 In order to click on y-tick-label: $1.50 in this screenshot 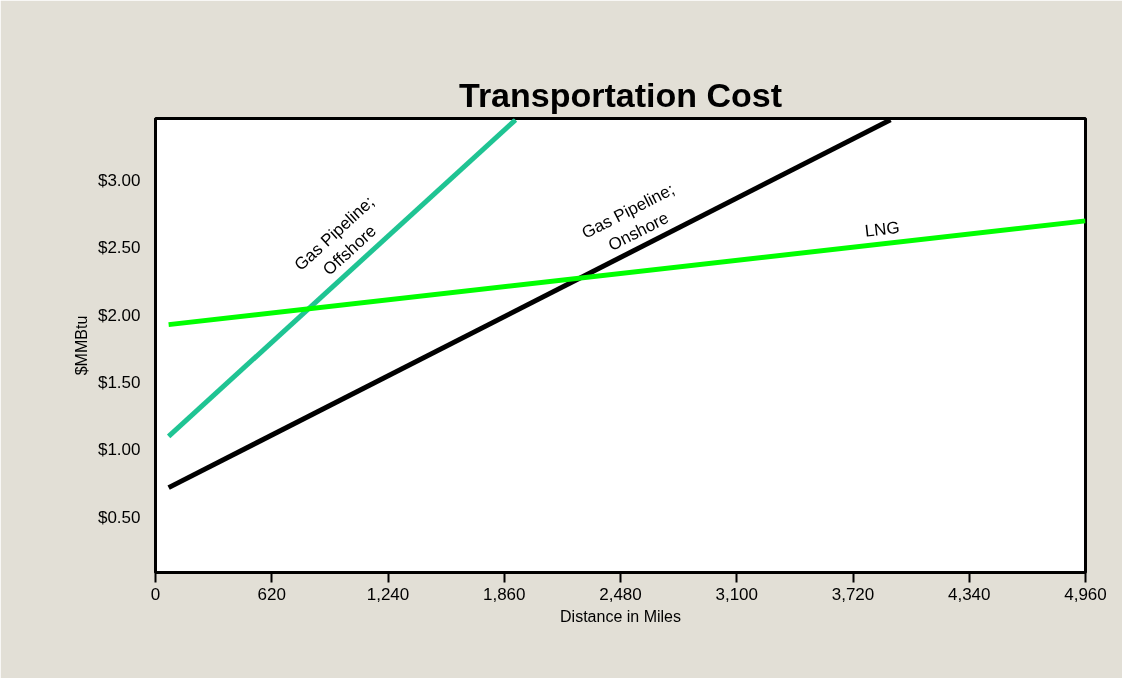, I will do `click(119, 383)`.